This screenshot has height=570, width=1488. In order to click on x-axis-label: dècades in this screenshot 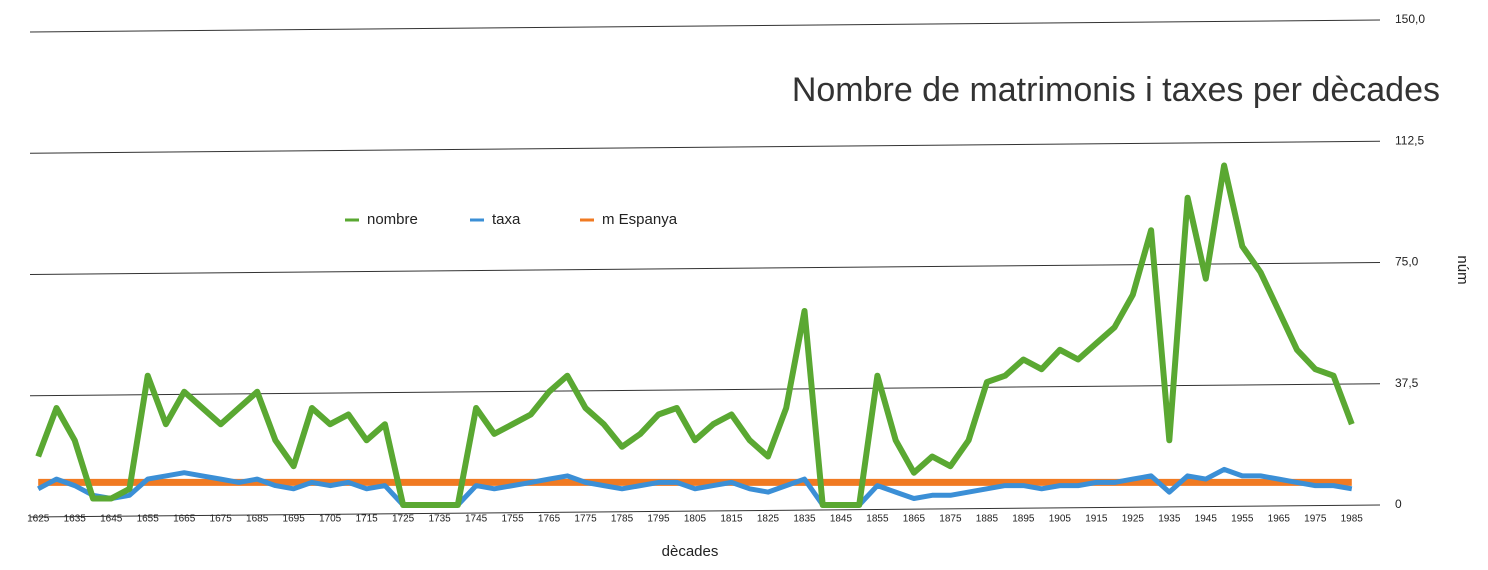, I will do `click(690, 551)`.